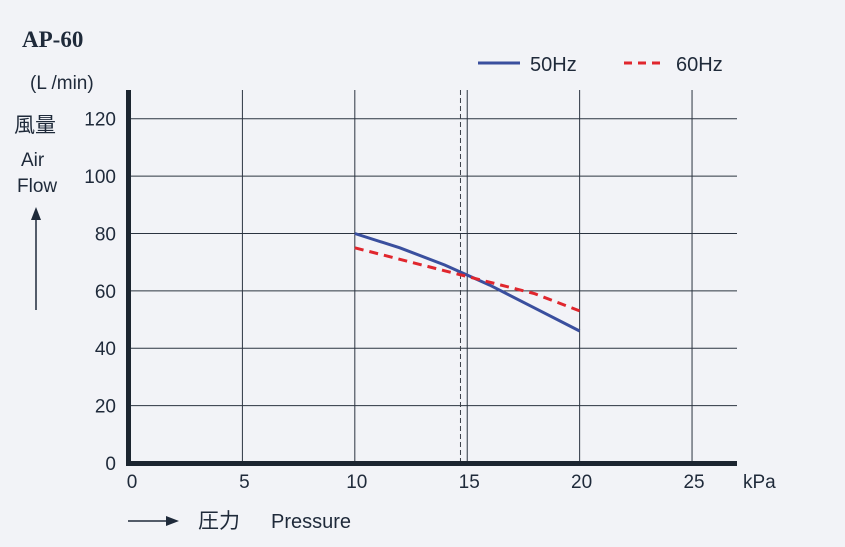 Image resolution: width=845 pixels, height=547 pixels. I want to click on legend: 50Hz 60Hz, so click(600, 65).